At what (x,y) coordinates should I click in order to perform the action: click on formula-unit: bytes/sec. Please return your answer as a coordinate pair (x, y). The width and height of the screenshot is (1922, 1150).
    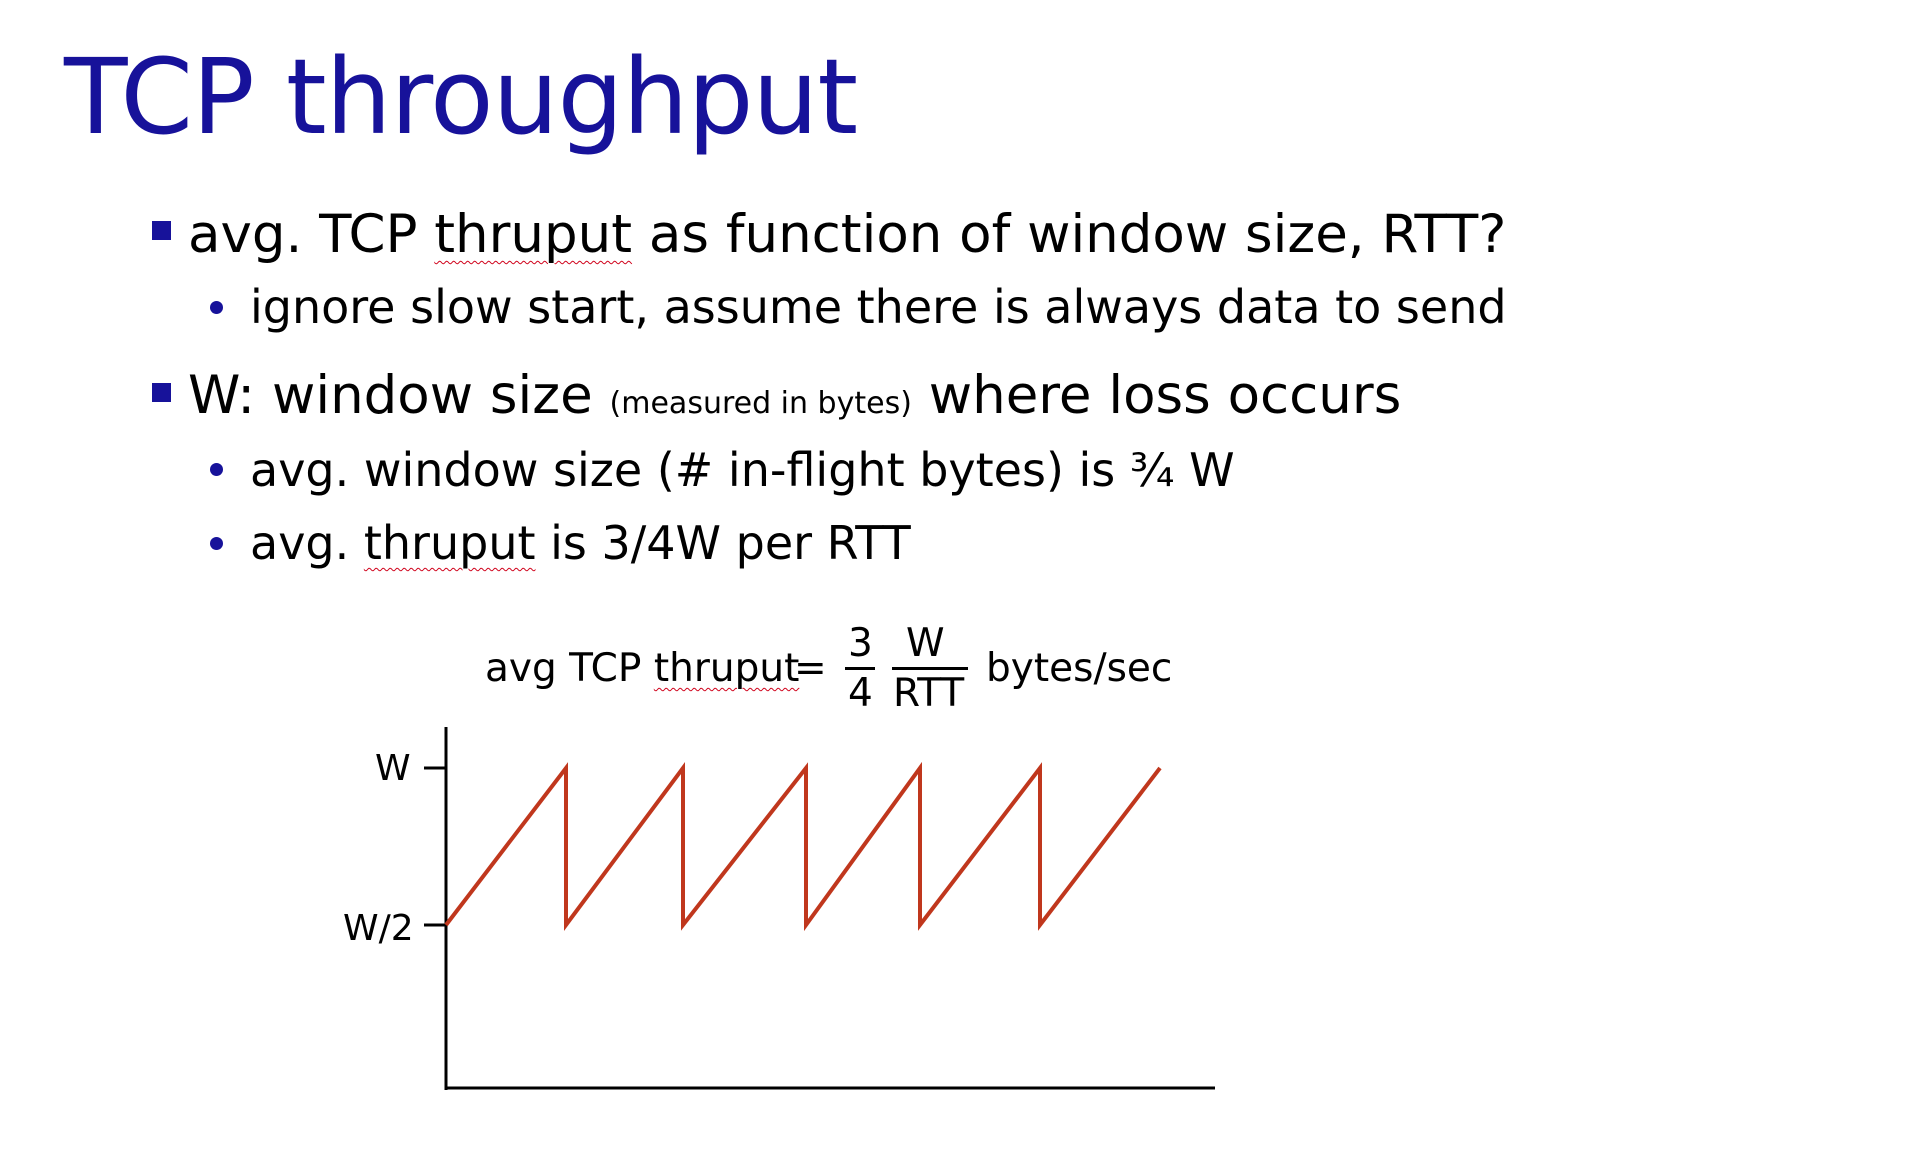
    Looking at the image, I should click on (1079, 668).